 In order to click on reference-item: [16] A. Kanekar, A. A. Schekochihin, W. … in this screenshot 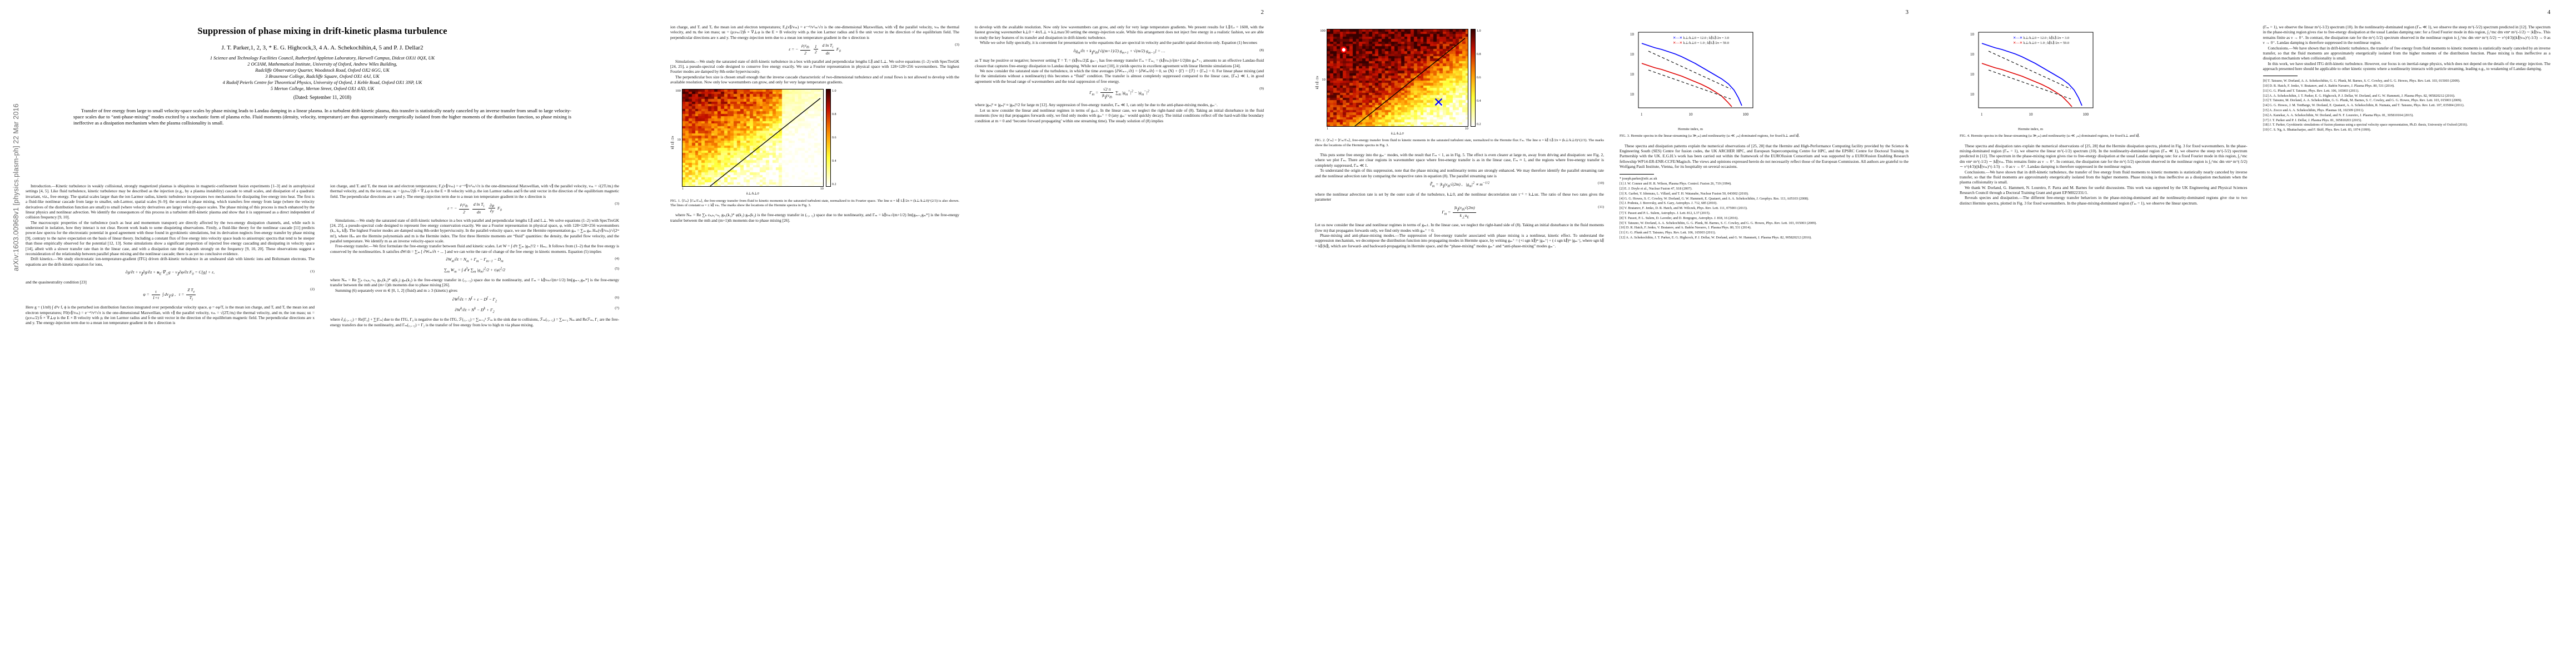, I will do `click(2338, 115)`.